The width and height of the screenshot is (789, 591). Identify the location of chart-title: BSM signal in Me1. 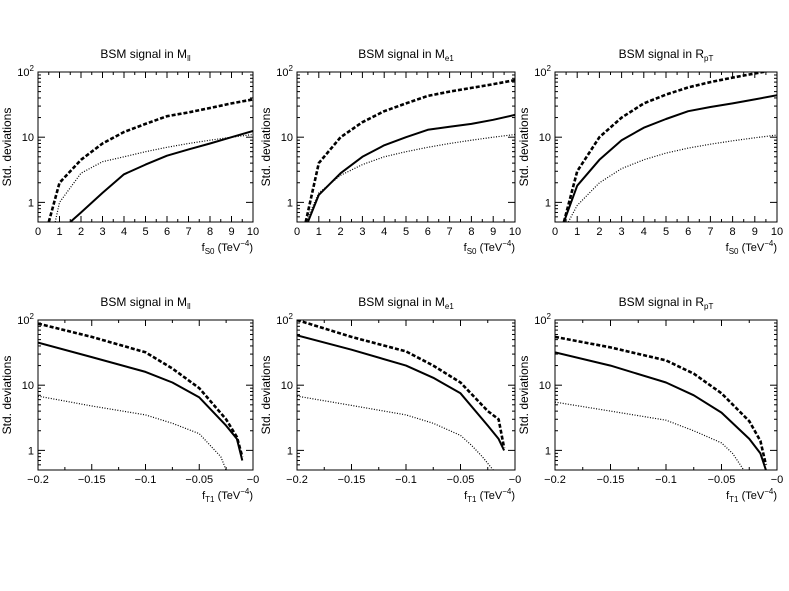
(406, 55).